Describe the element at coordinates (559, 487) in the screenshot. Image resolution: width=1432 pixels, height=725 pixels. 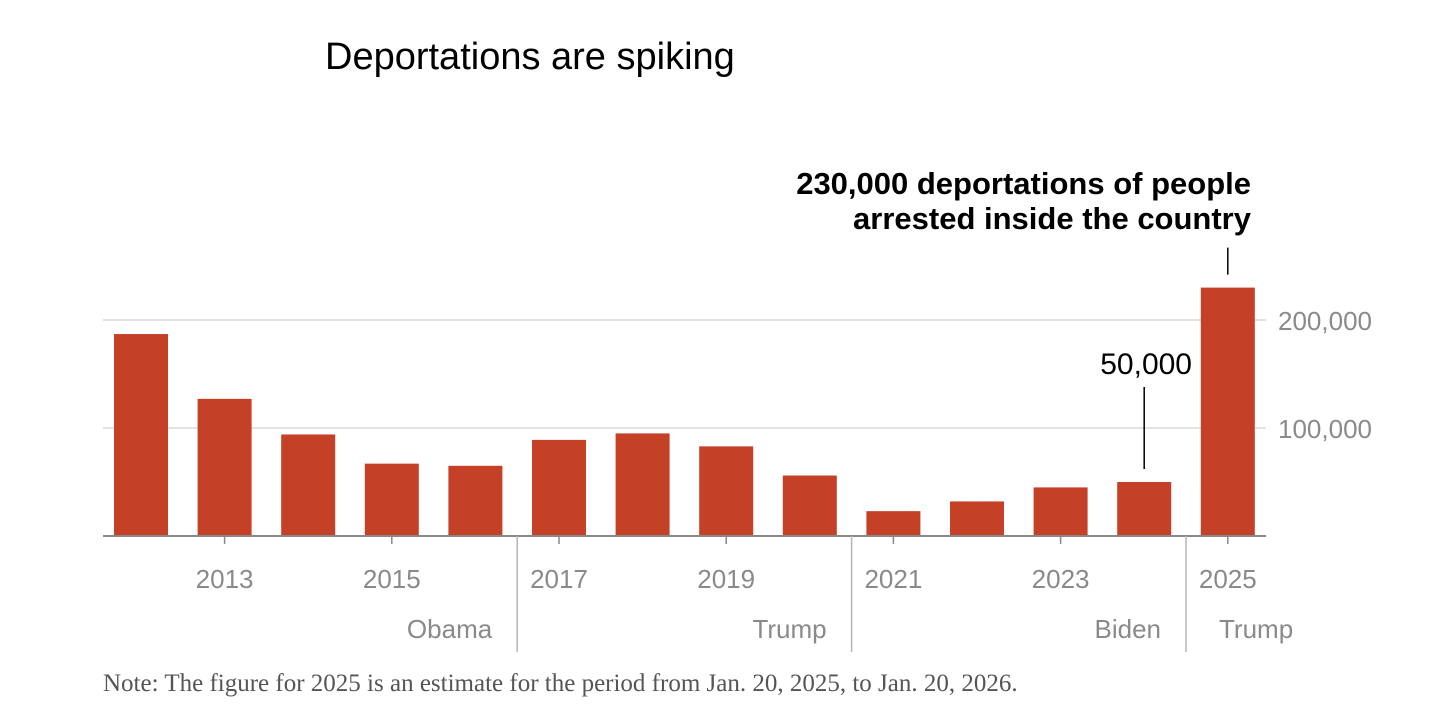
I see `bar-2017` at that location.